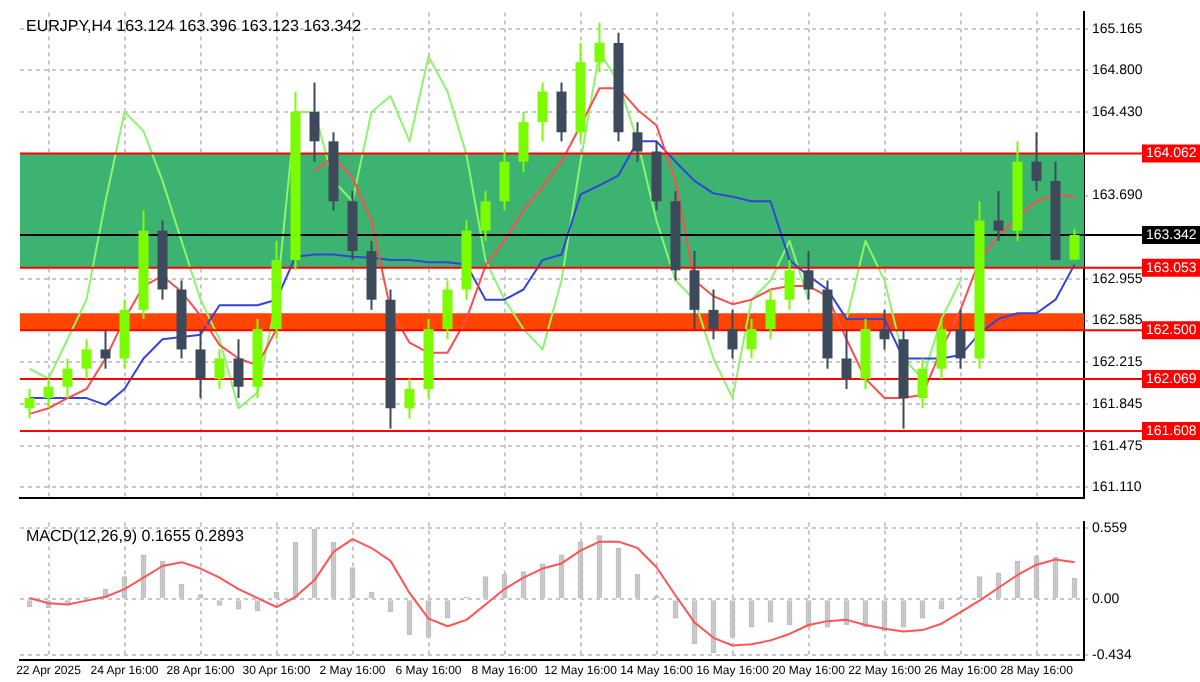  I want to click on chart-title: MACD(12,26,9) 0.1655 0.2893, so click(136, 535).